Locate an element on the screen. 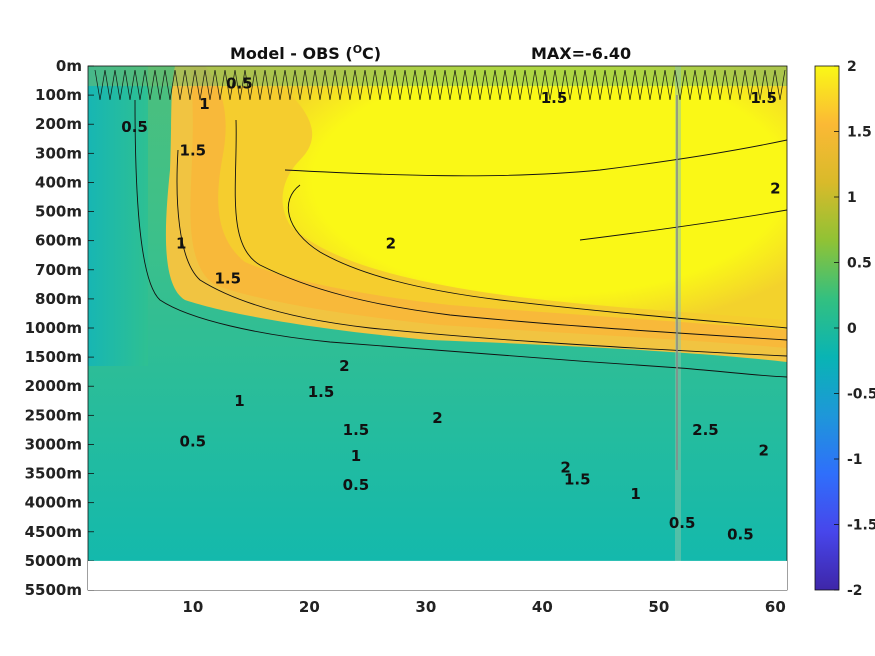 Image resolution: width=875 pixels, height=656 pixels. y-tick-label: 600m is located at coordinates (58, 241).